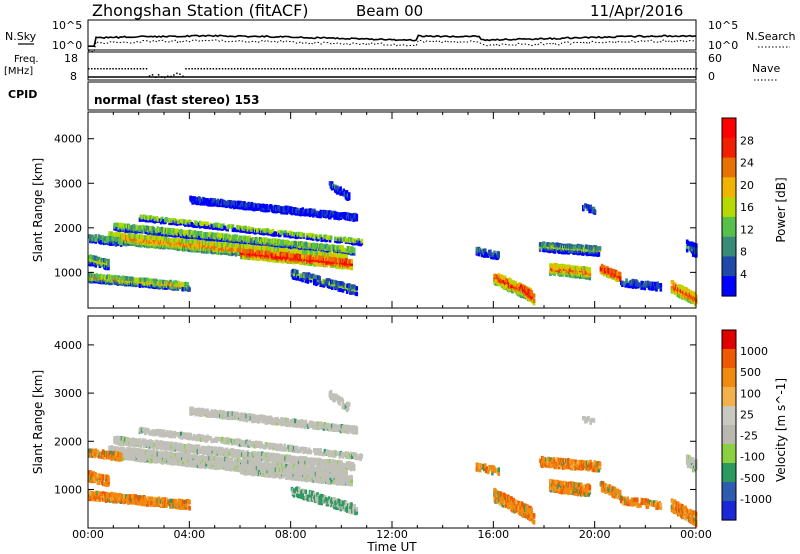 The width and height of the screenshot is (800, 554). What do you see at coordinates (715, 58) in the screenshot?
I see `nave-tick-top: 60` at bounding box center [715, 58].